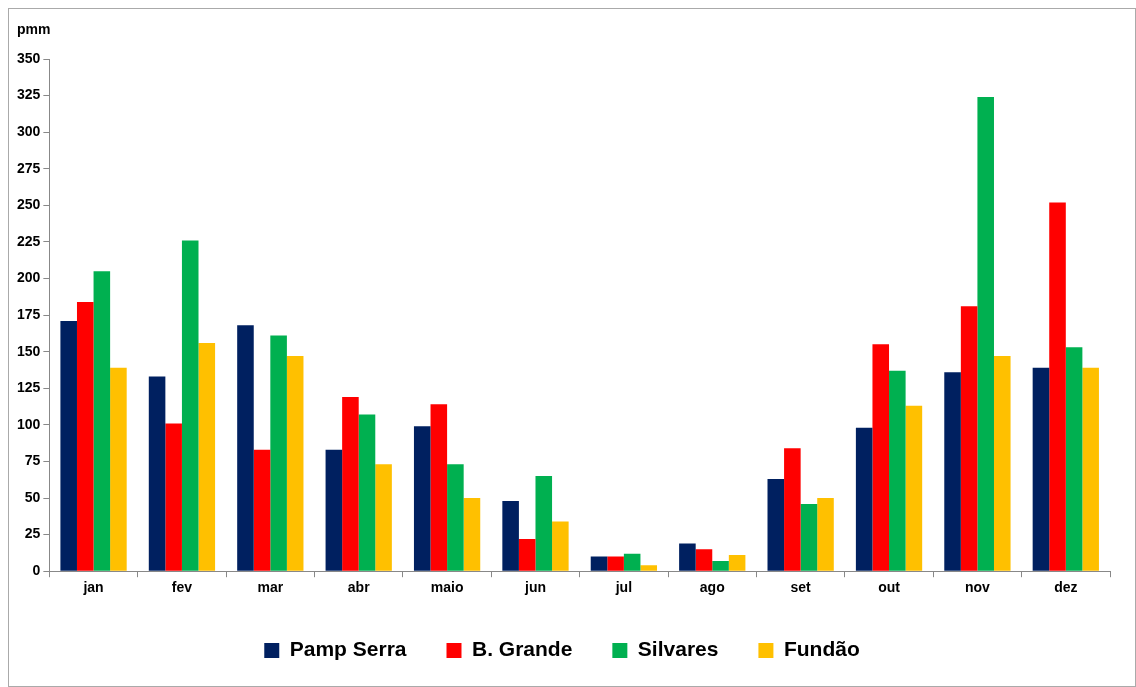 Image resolution: width=1136 pixels, height=687 pixels. I want to click on legend-label: Silvares, so click(678, 649).